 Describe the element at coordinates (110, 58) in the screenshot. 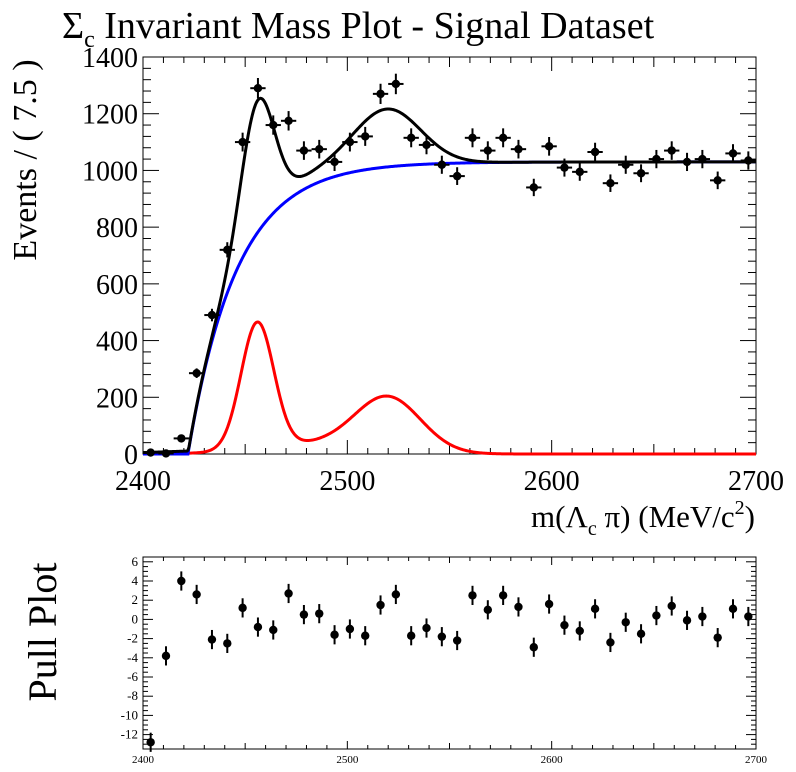

I see `y-tick-label: 1400` at that location.